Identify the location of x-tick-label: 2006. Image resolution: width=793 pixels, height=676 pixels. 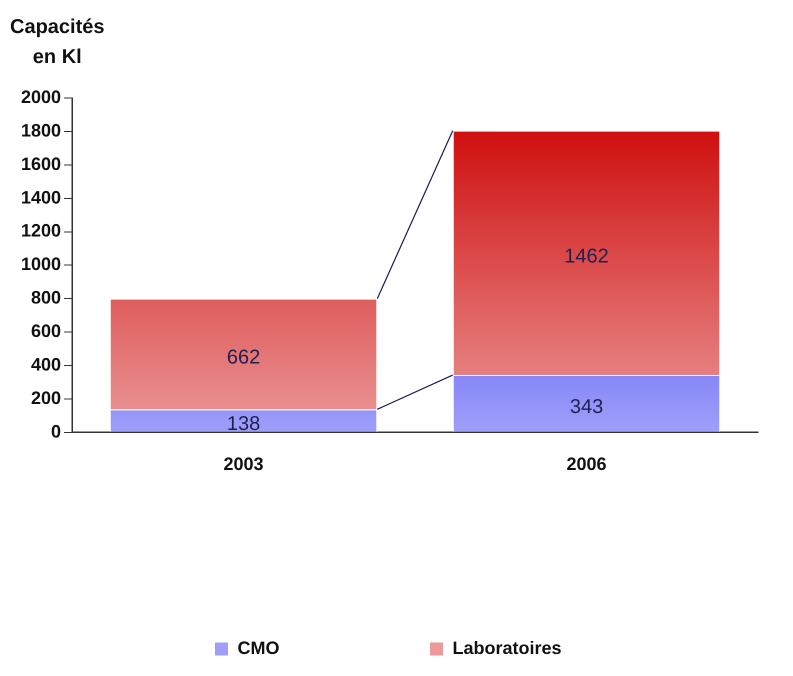
(586, 464).